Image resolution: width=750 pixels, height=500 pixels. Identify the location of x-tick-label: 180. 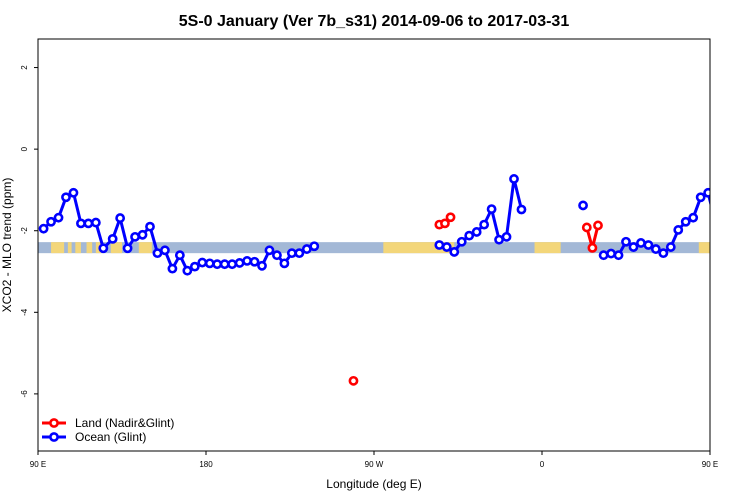
(206, 464).